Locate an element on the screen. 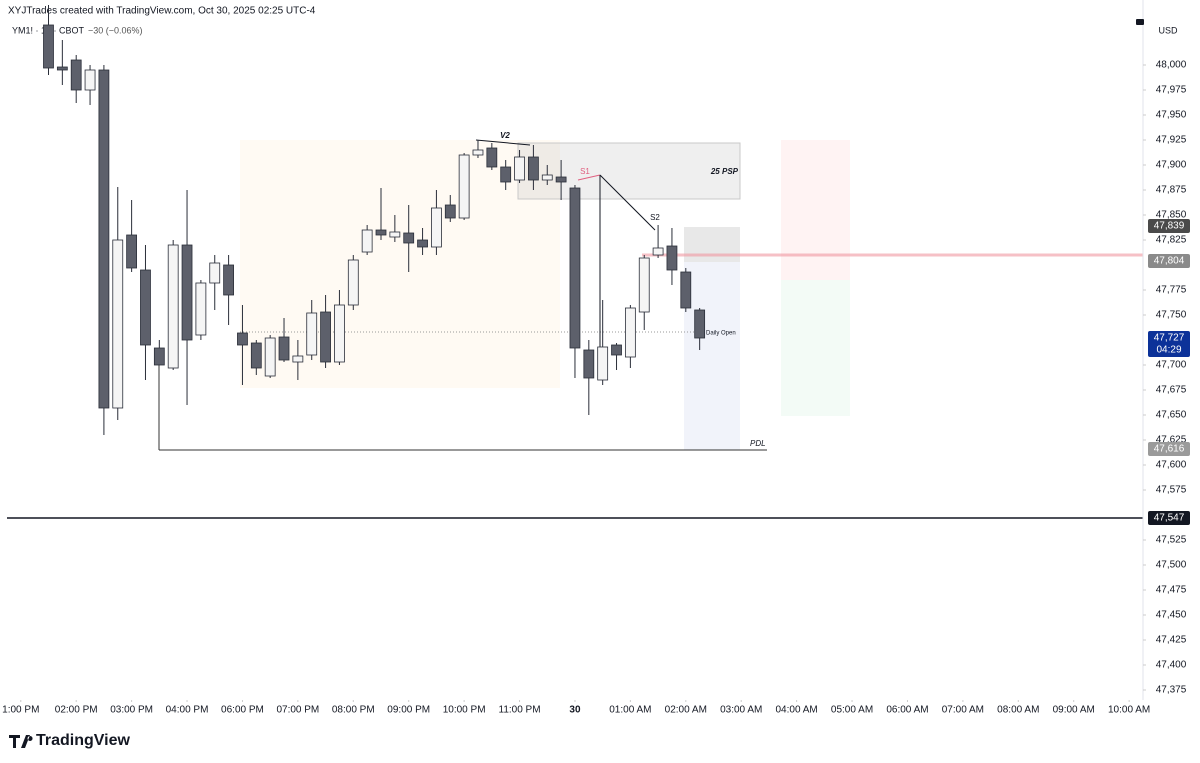 Image resolution: width=1200 pixels, height=763 pixels. logo-mark is located at coordinates (21, 741).